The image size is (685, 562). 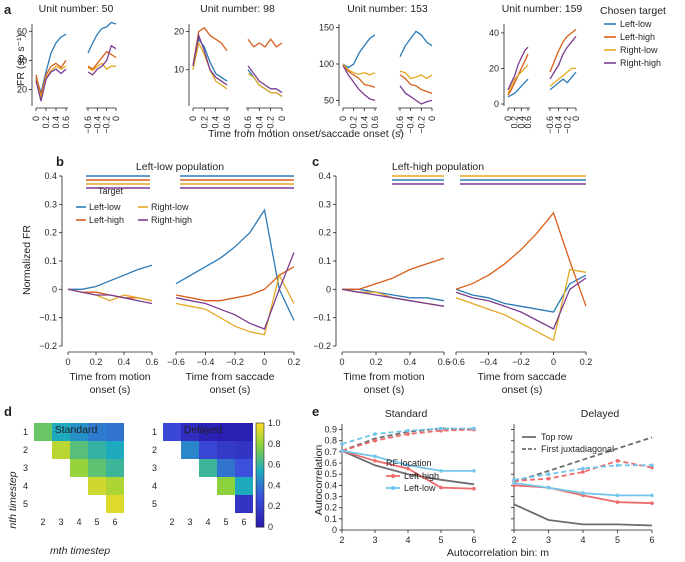 What do you see at coordinates (25, 486) in the screenshot?
I see `y-tick-label: 4` at bounding box center [25, 486].